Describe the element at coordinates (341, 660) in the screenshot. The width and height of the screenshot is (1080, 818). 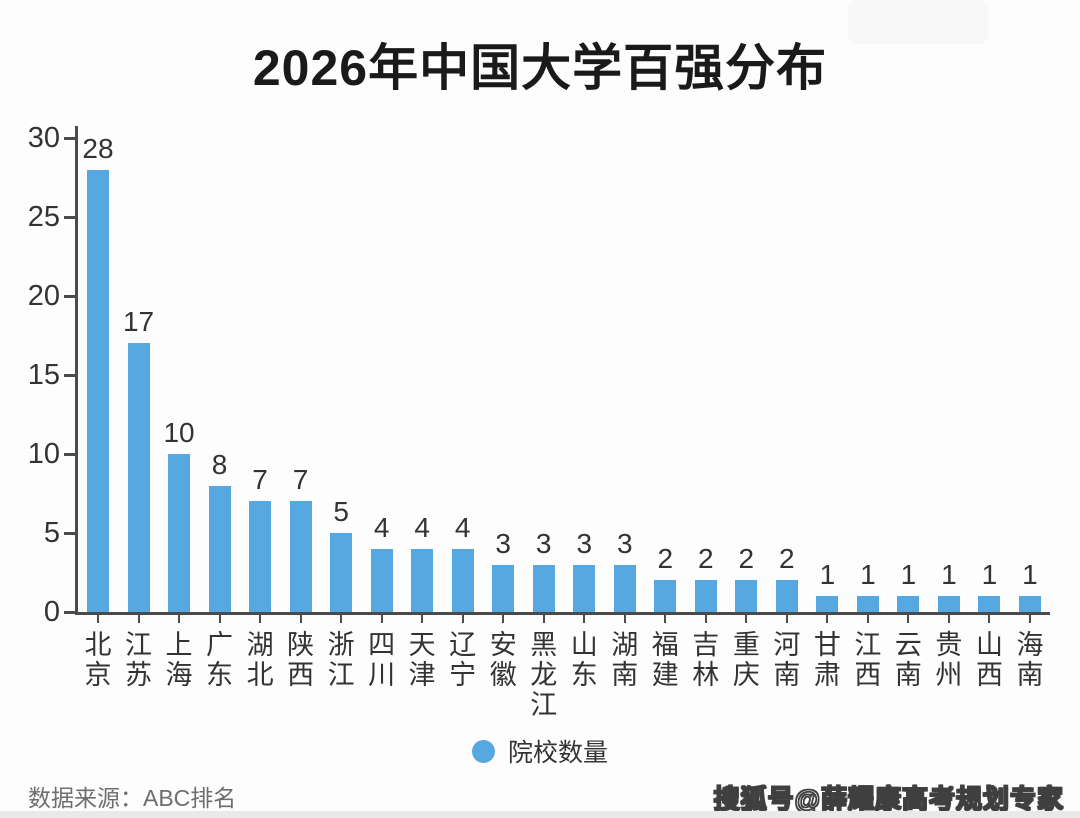
I see `x-axis-category-label: 浙 江` at that location.